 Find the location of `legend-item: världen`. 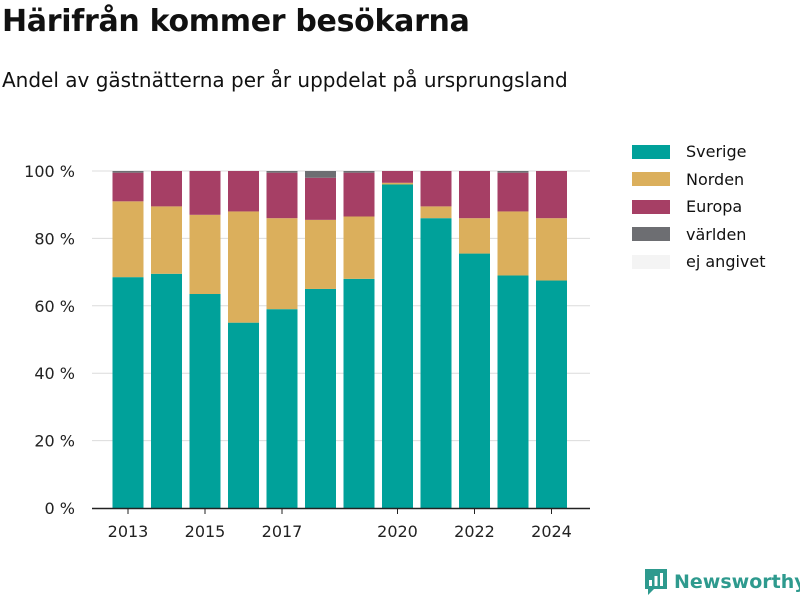

legend-item: världen is located at coordinates (699, 235).